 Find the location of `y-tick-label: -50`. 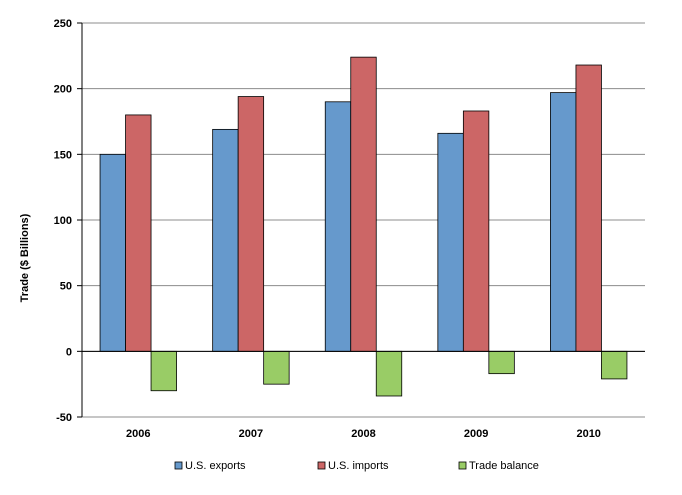

y-tick-label: -50 is located at coordinates (64, 418).